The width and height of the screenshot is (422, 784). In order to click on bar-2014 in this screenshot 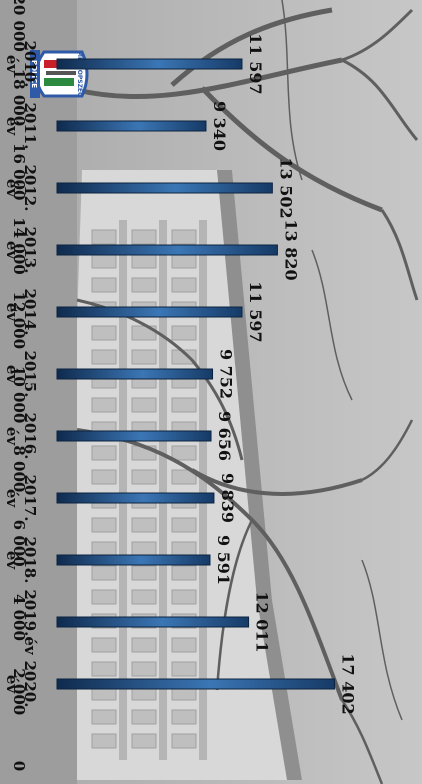, I will do `click(149, 312)`.